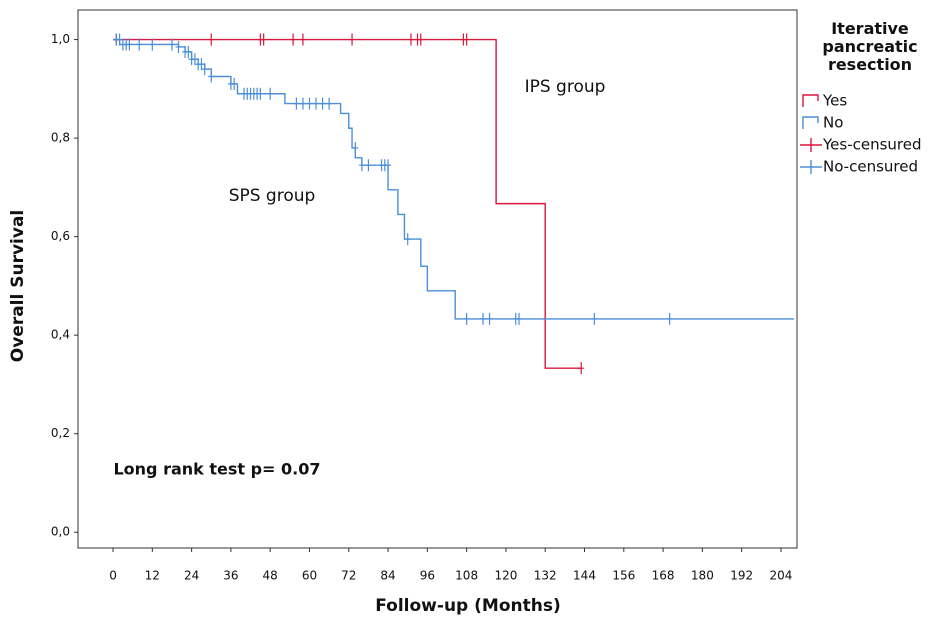  Describe the element at coordinates (18, 286) in the screenshot. I see `y-axis-label: Overall Survival` at that location.